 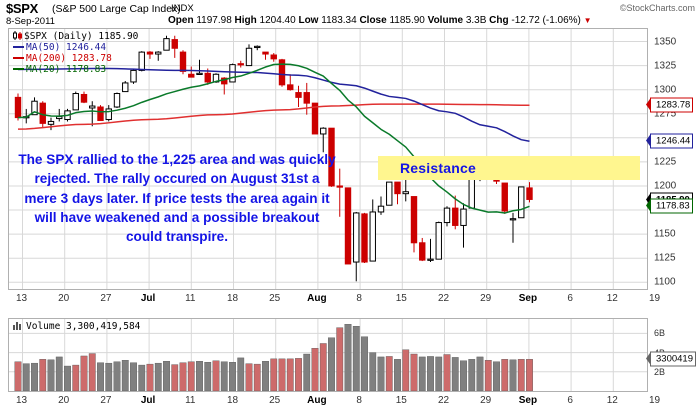 I want to click on legend-row-price: $SPX (Daily) 1185.90, so click(x=75, y=36).